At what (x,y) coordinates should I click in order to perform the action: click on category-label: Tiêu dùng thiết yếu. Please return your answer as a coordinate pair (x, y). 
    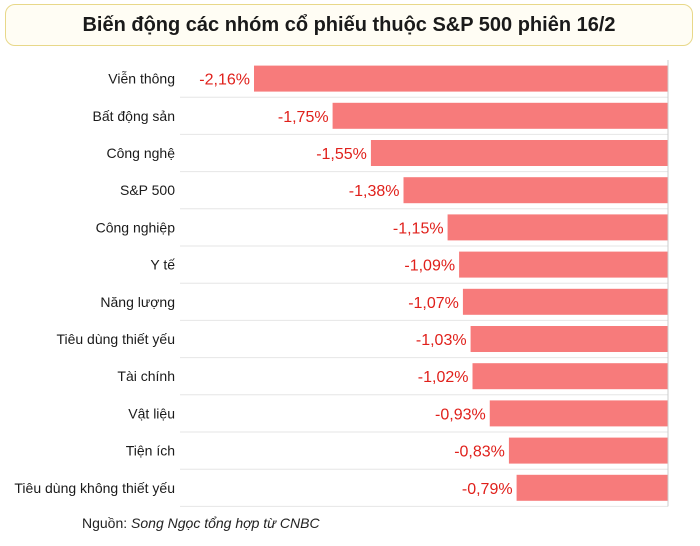
    Looking at the image, I should click on (115, 339).